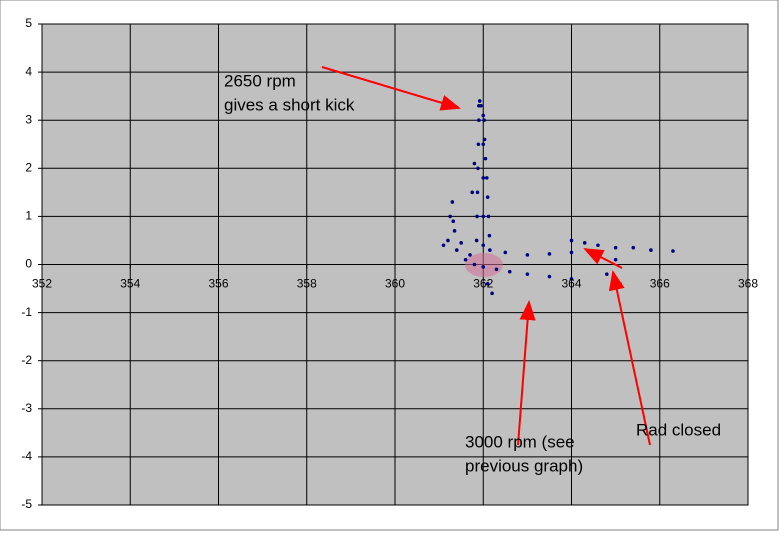 This screenshot has width=784, height=540. Describe the element at coordinates (660, 284) in the screenshot. I see `x-tick-label: 366` at that location.